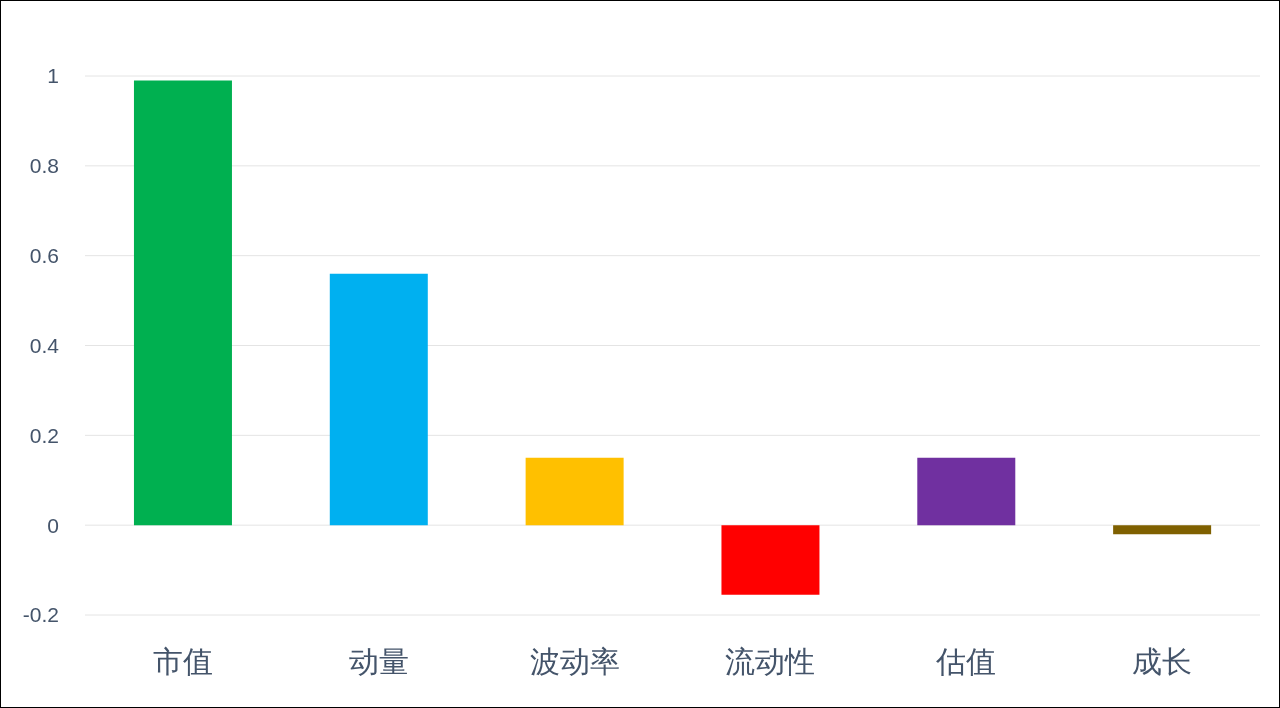 The width and height of the screenshot is (1280, 708). Describe the element at coordinates (53, 76) in the screenshot. I see `y-tick-label: 1` at that location.